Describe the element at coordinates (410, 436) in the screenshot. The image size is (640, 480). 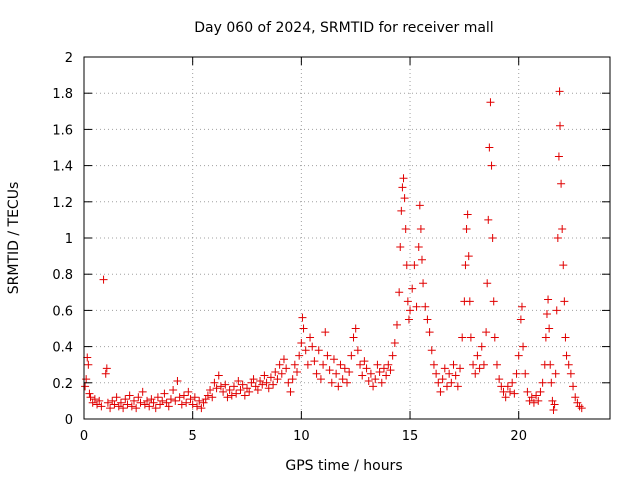
I see `x-tick-label: 15` at that location.